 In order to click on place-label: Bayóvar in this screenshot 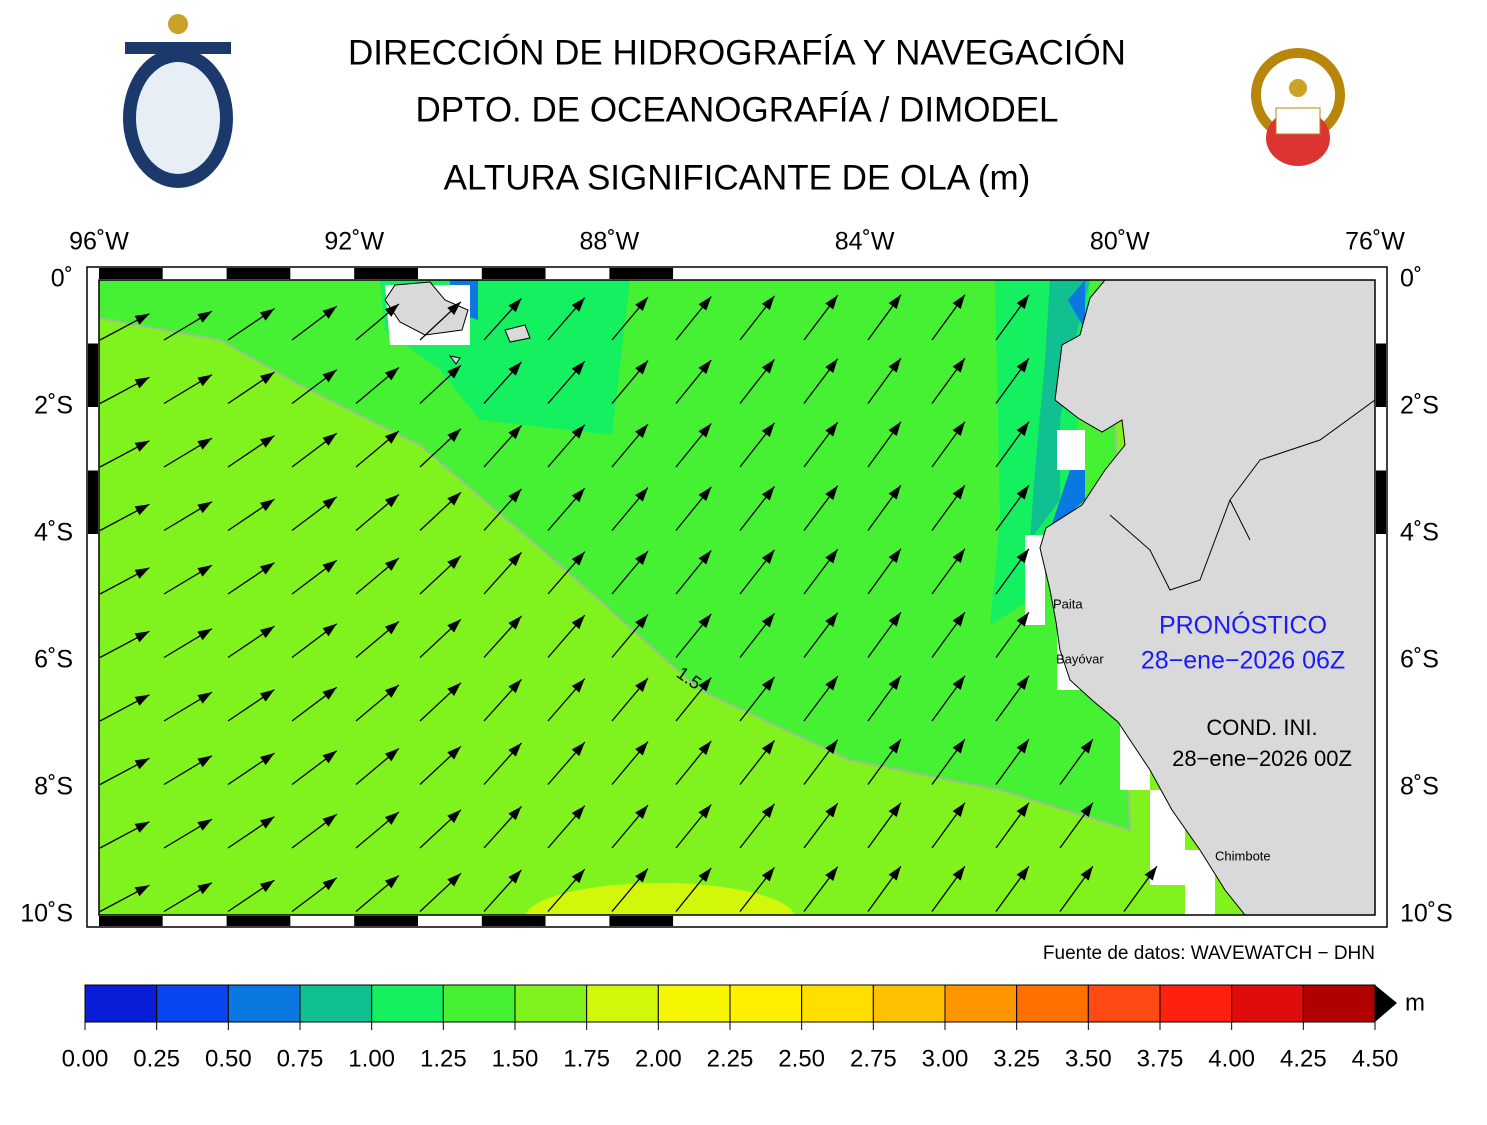, I will do `click(1080, 658)`.